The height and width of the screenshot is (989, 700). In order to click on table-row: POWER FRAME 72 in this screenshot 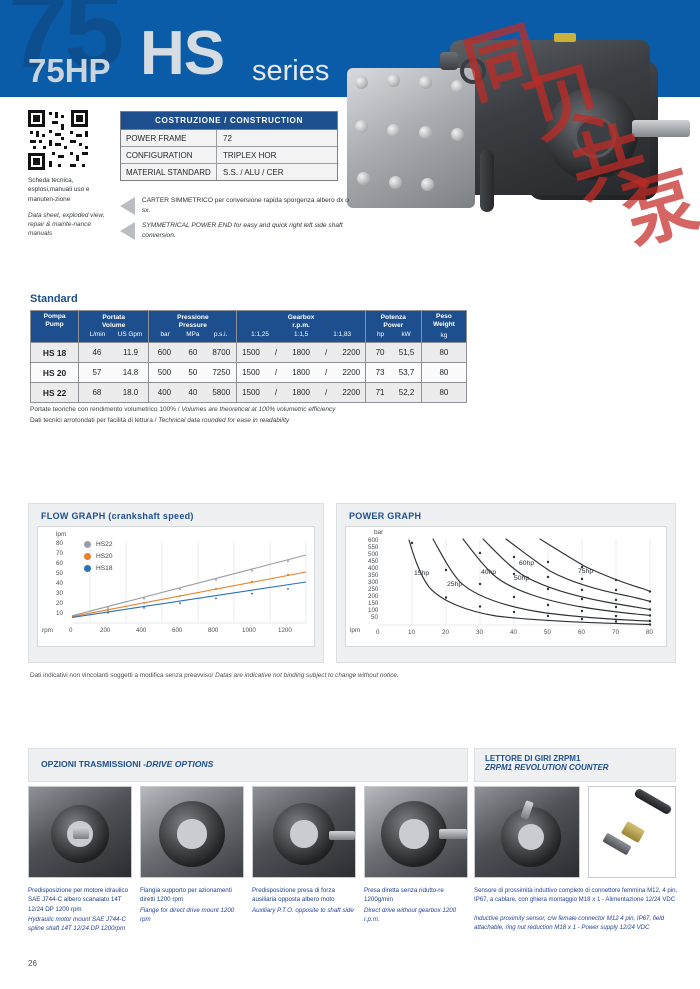, I will do `click(229, 138)`.